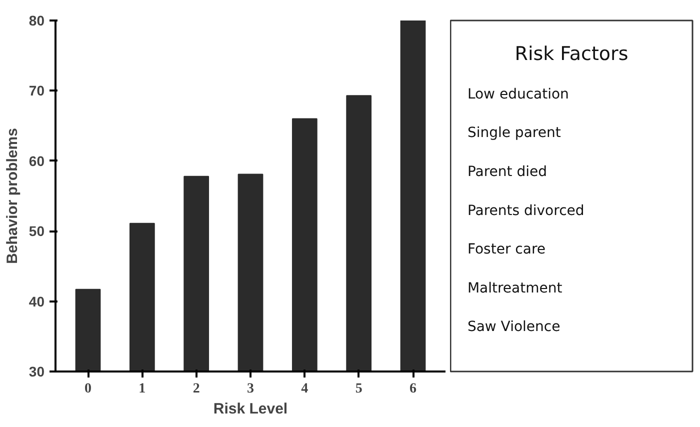  I want to click on y-axis-title: Behavior problems, so click(12, 196).